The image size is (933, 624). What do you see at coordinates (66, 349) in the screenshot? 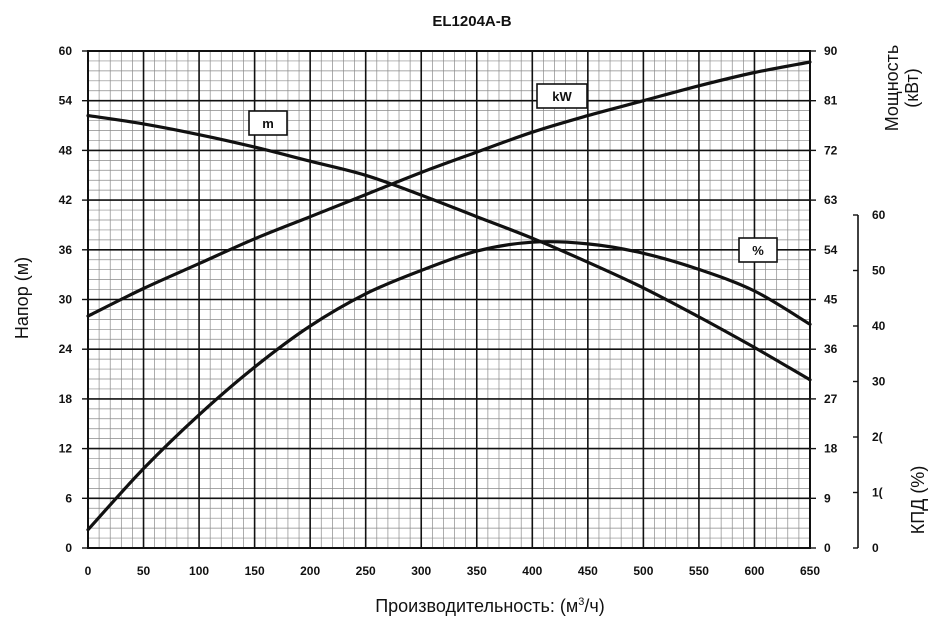
I see `head-tick-label: 24` at bounding box center [66, 349].